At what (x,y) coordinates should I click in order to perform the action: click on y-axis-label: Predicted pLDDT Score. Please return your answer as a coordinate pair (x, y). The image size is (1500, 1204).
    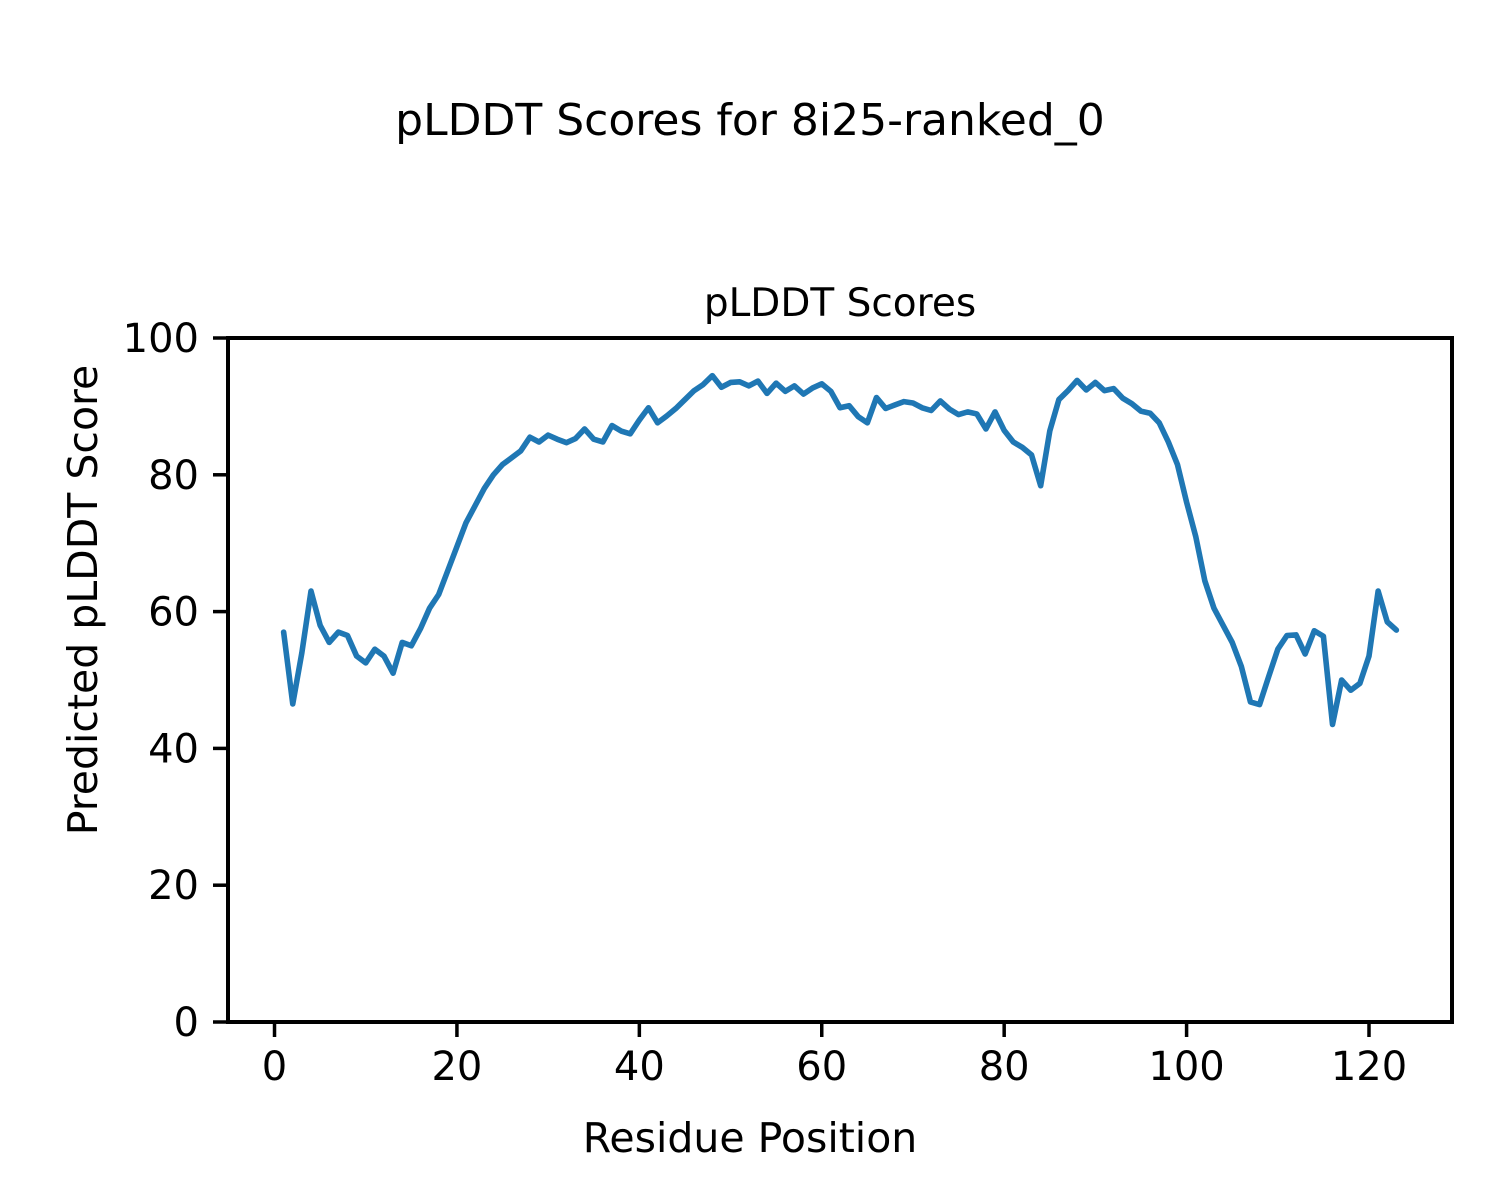
    Looking at the image, I should click on (83, 600).